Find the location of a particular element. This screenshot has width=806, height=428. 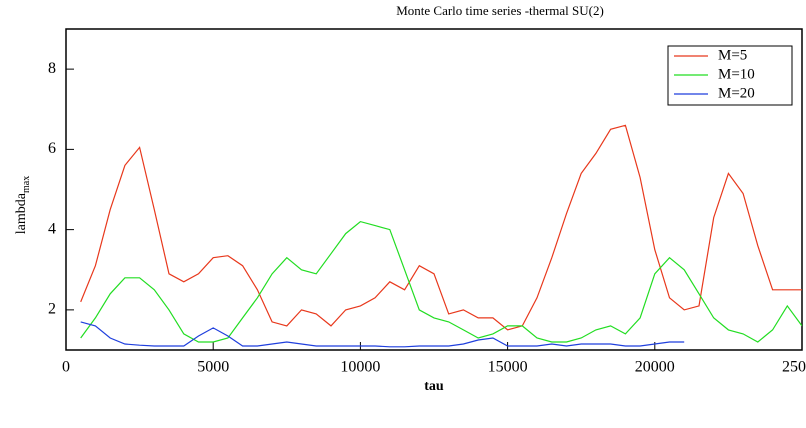

x-tick-label: 25000 is located at coordinates (794, 367).